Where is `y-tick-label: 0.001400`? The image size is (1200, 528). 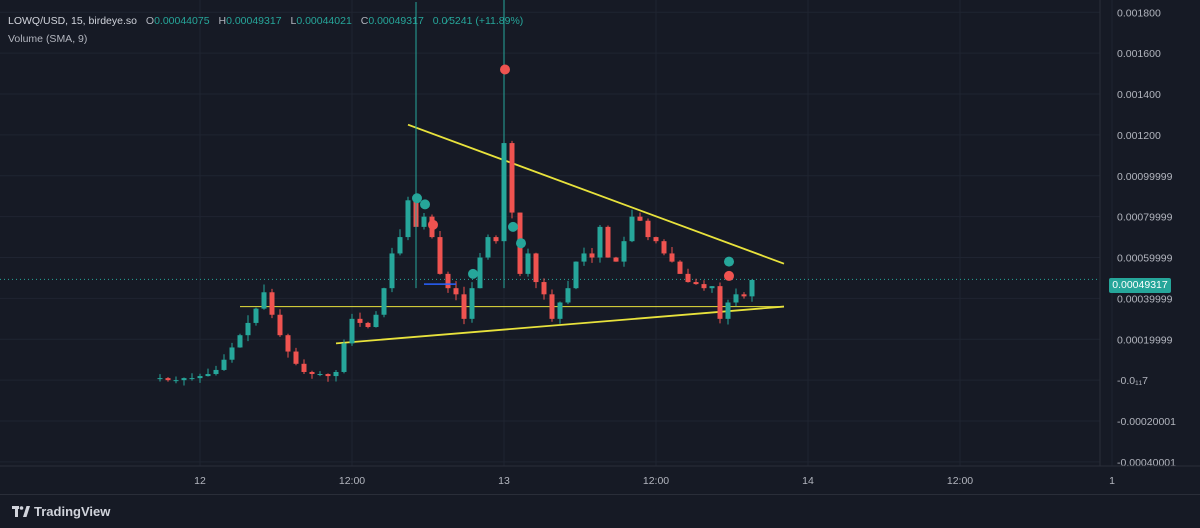 y-tick-label: 0.001400 is located at coordinates (1139, 95).